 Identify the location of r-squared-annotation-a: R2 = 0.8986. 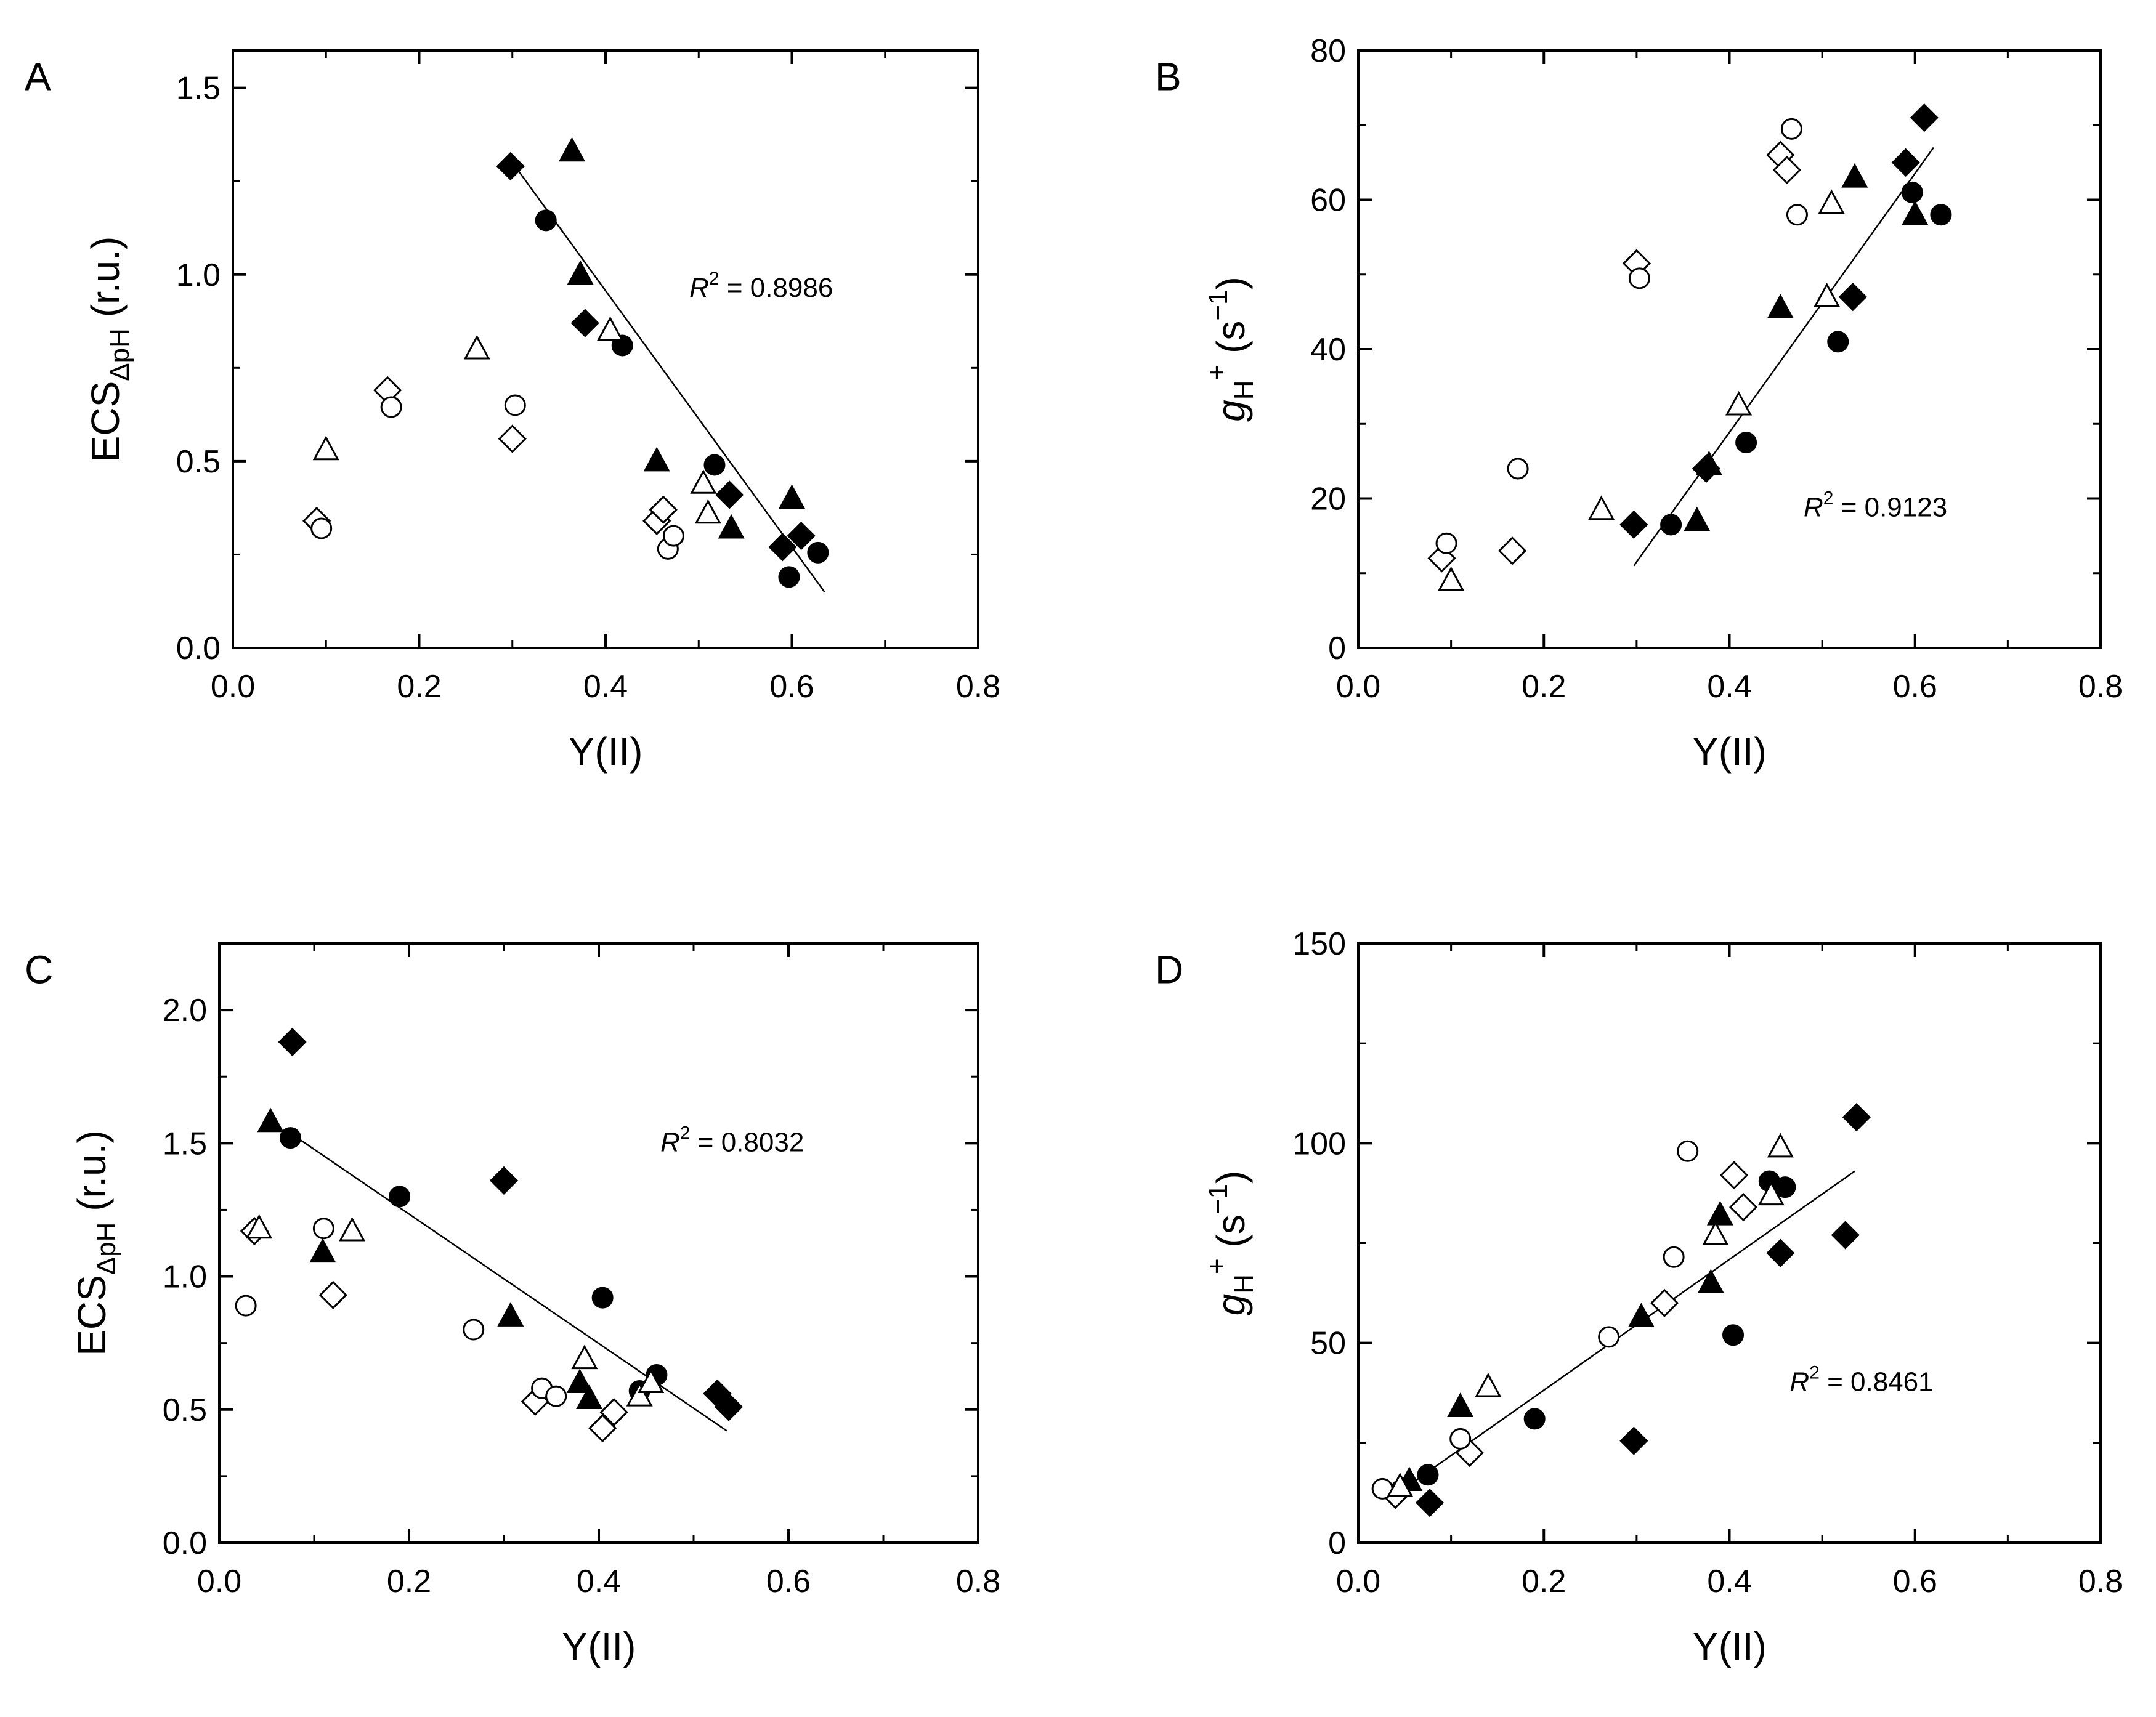
(761, 286).